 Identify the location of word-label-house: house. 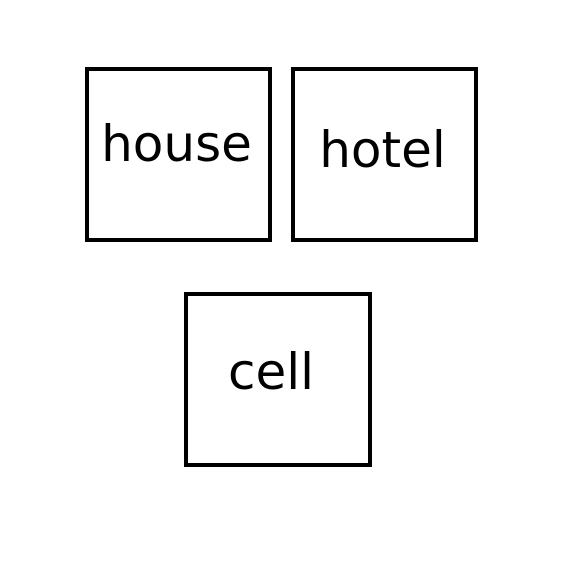
(176, 144).